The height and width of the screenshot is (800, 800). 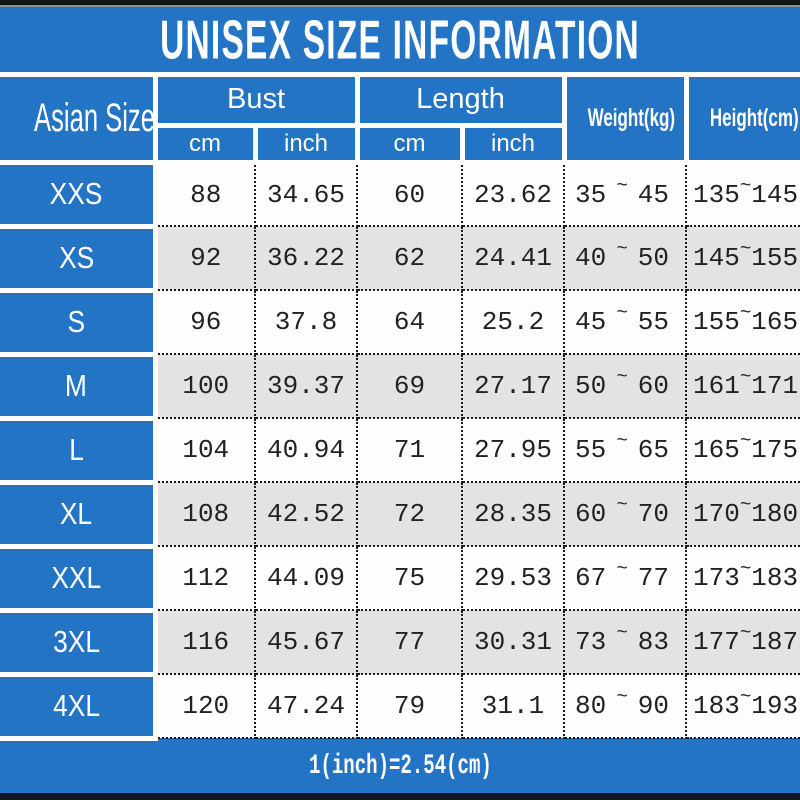 I want to click on weight-range-cell: 40 ~50, so click(x=625, y=258).